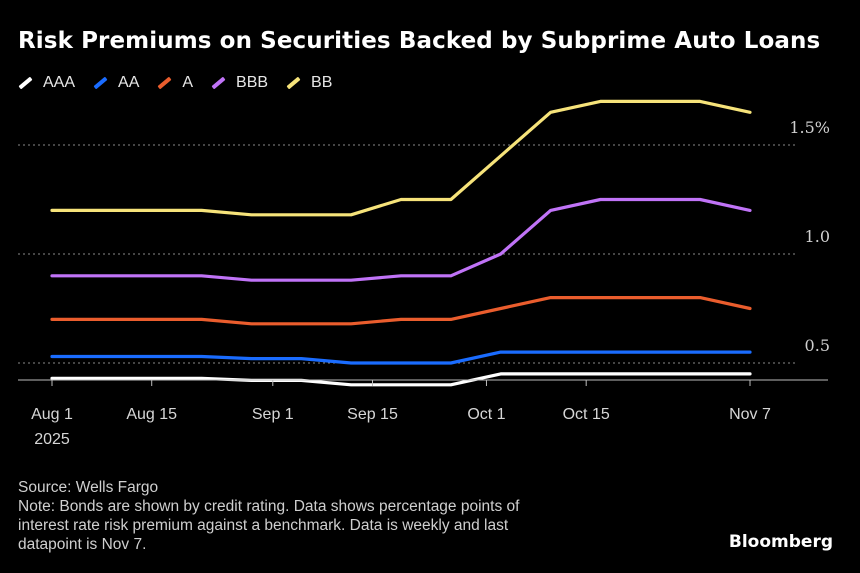 This screenshot has width=860, height=573. I want to click on note-line-3: datapoint is Nov 7., so click(82, 544).